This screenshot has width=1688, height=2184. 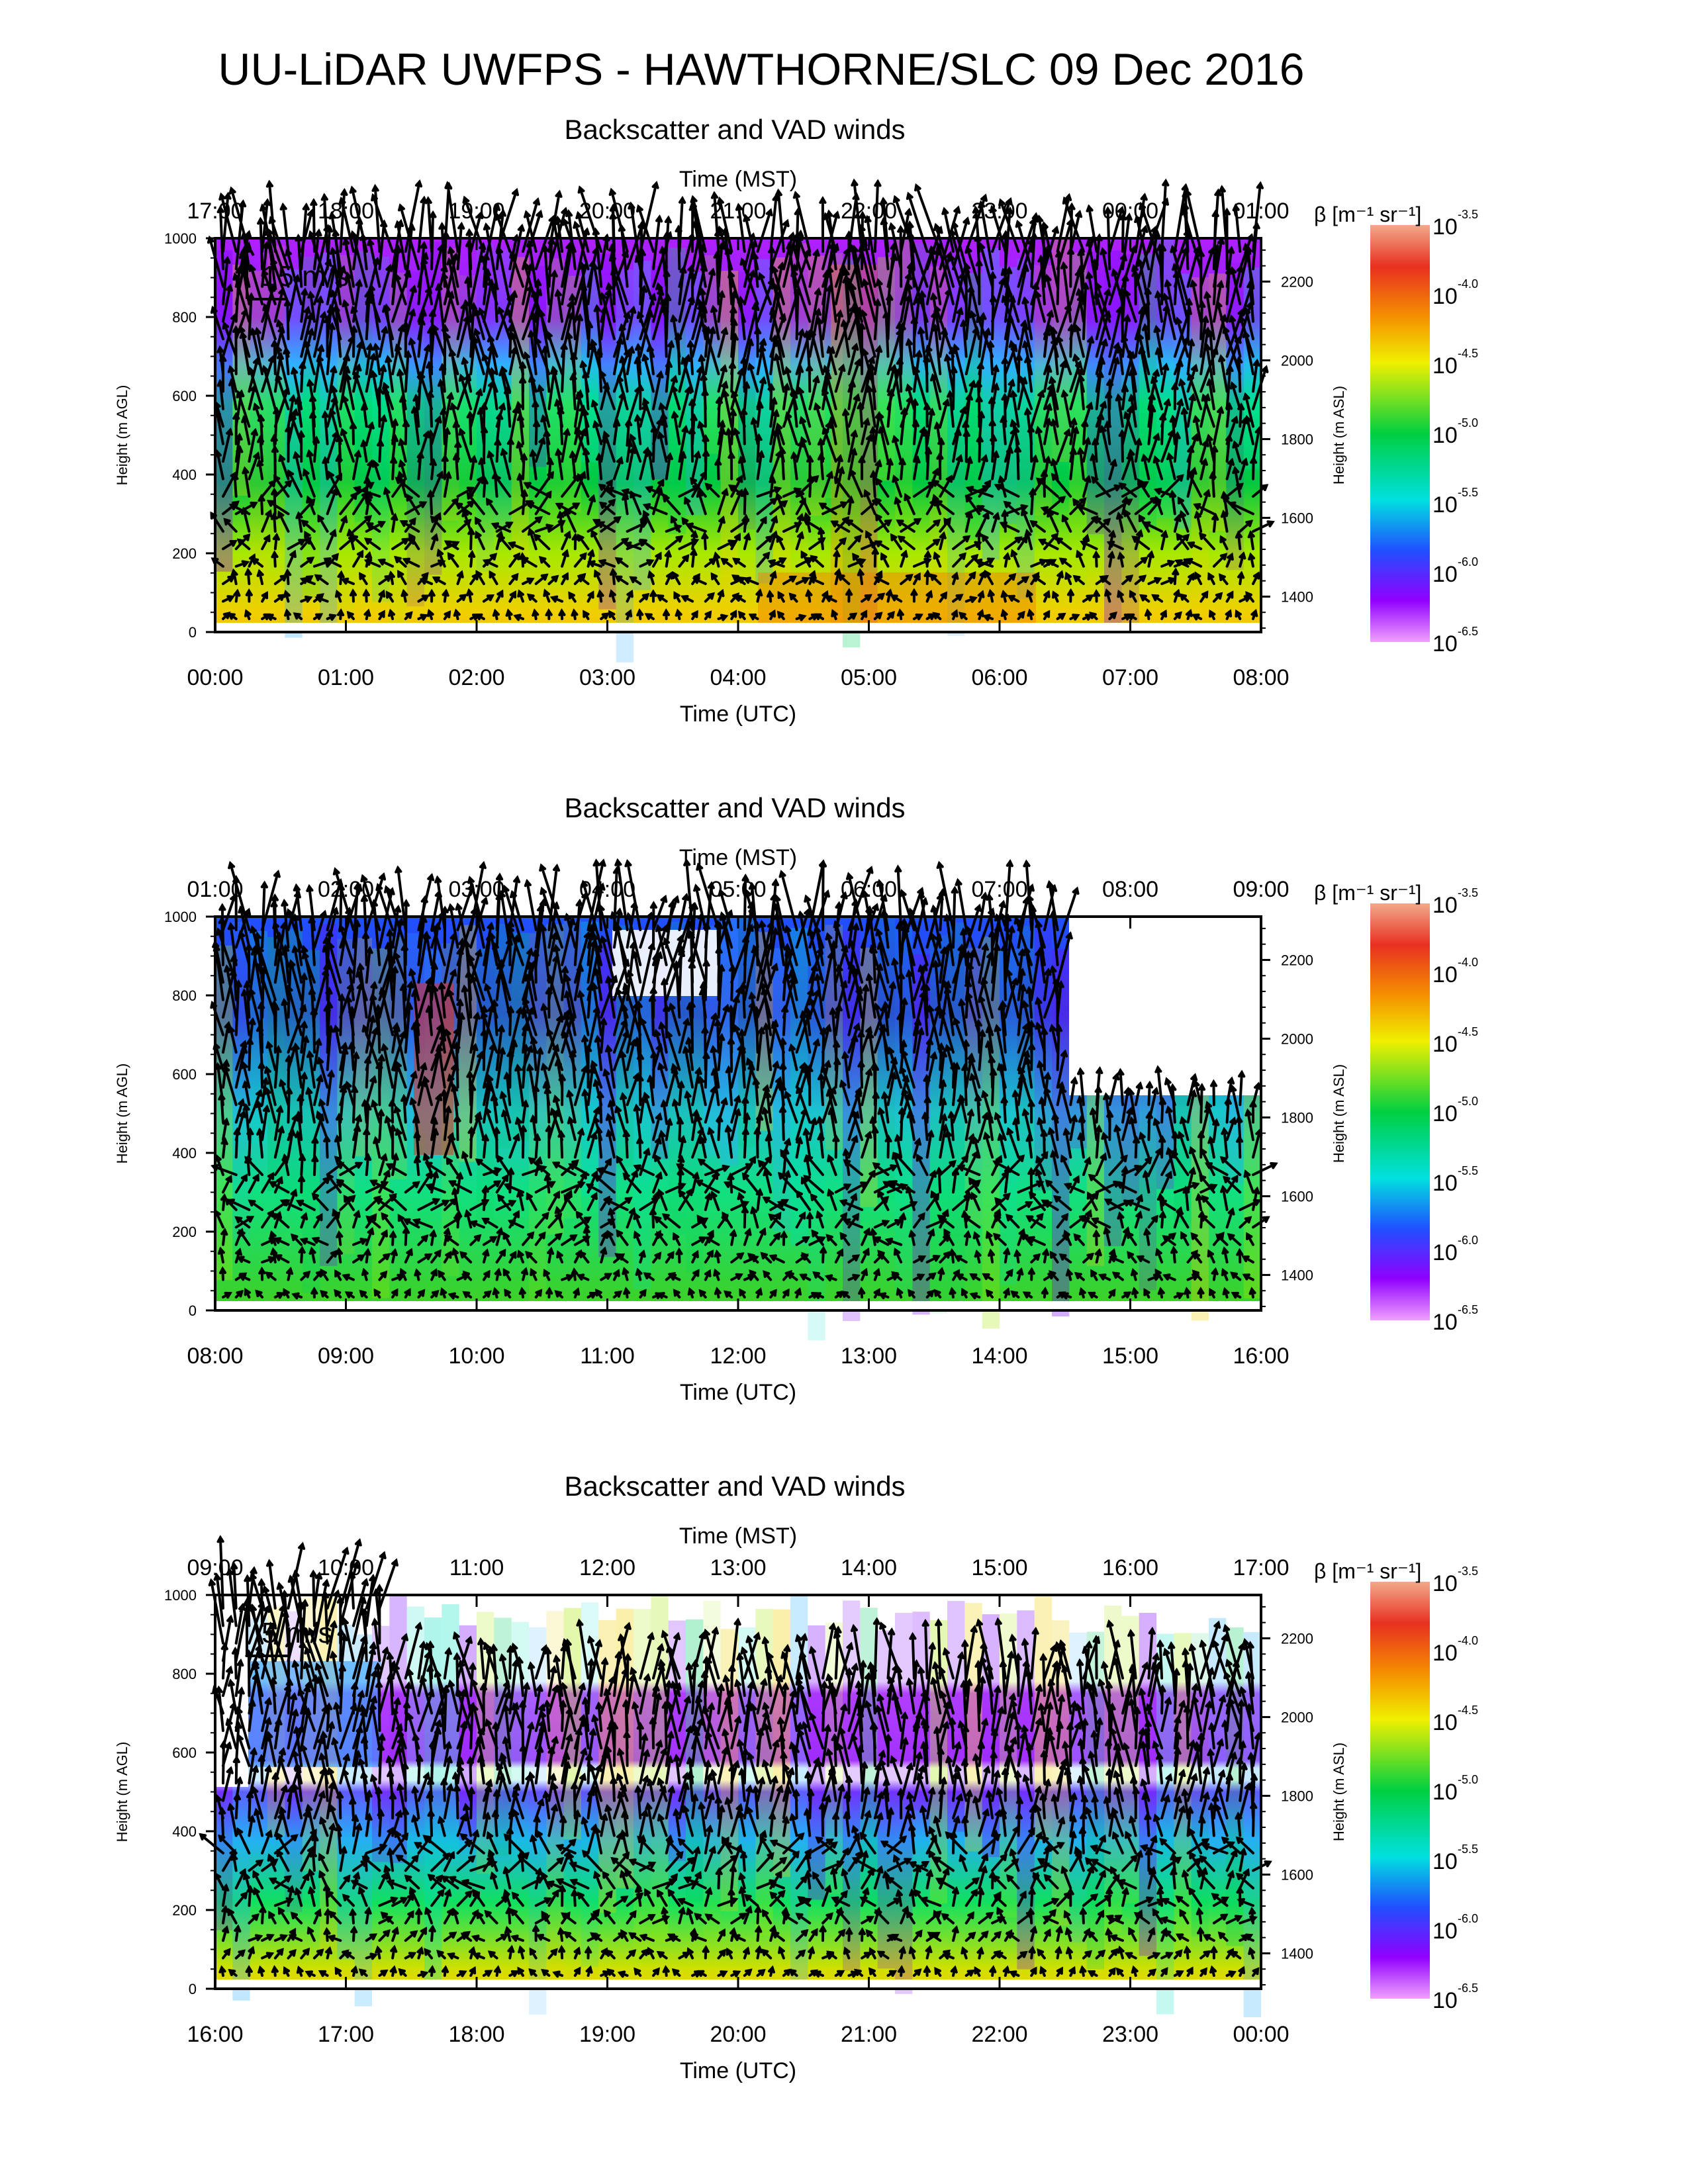 What do you see at coordinates (1297, 439) in the screenshot?
I see `right-tick-label: 1800` at bounding box center [1297, 439].